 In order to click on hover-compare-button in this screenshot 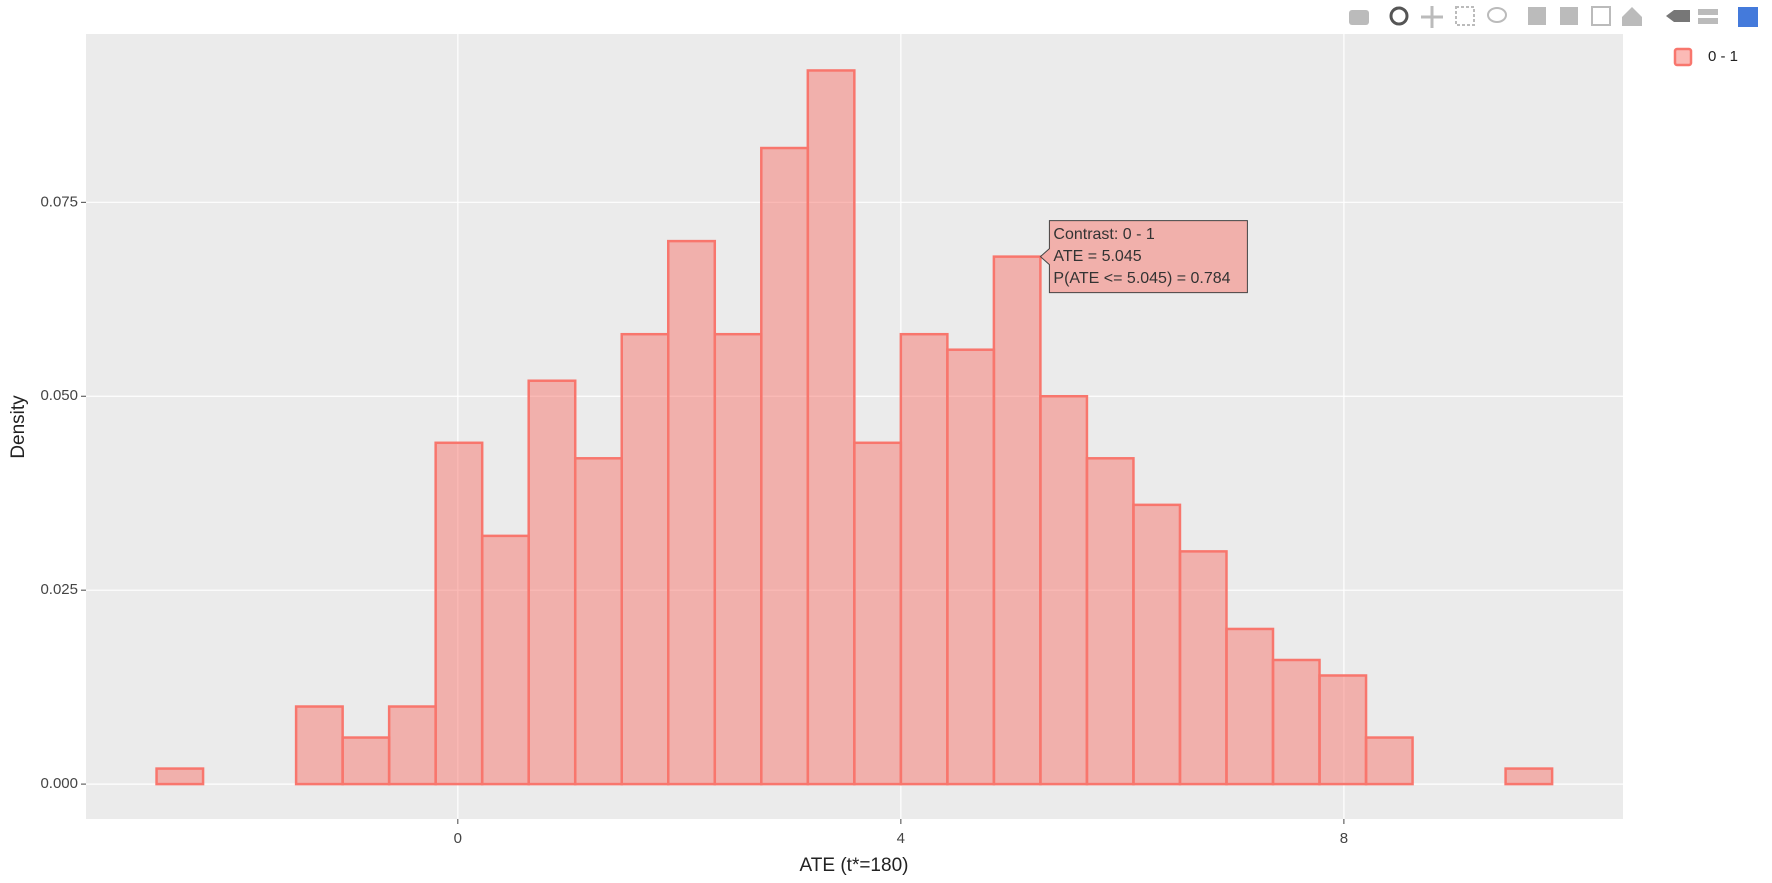, I will do `click(1708, 12)`.